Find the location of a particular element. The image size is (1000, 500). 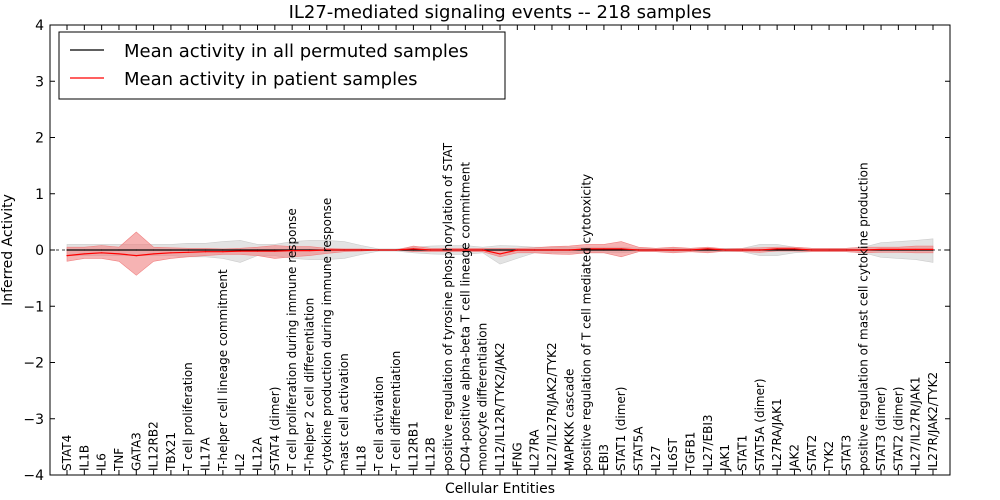

x-tick-label: TNF is located at coordinates (119, 460).